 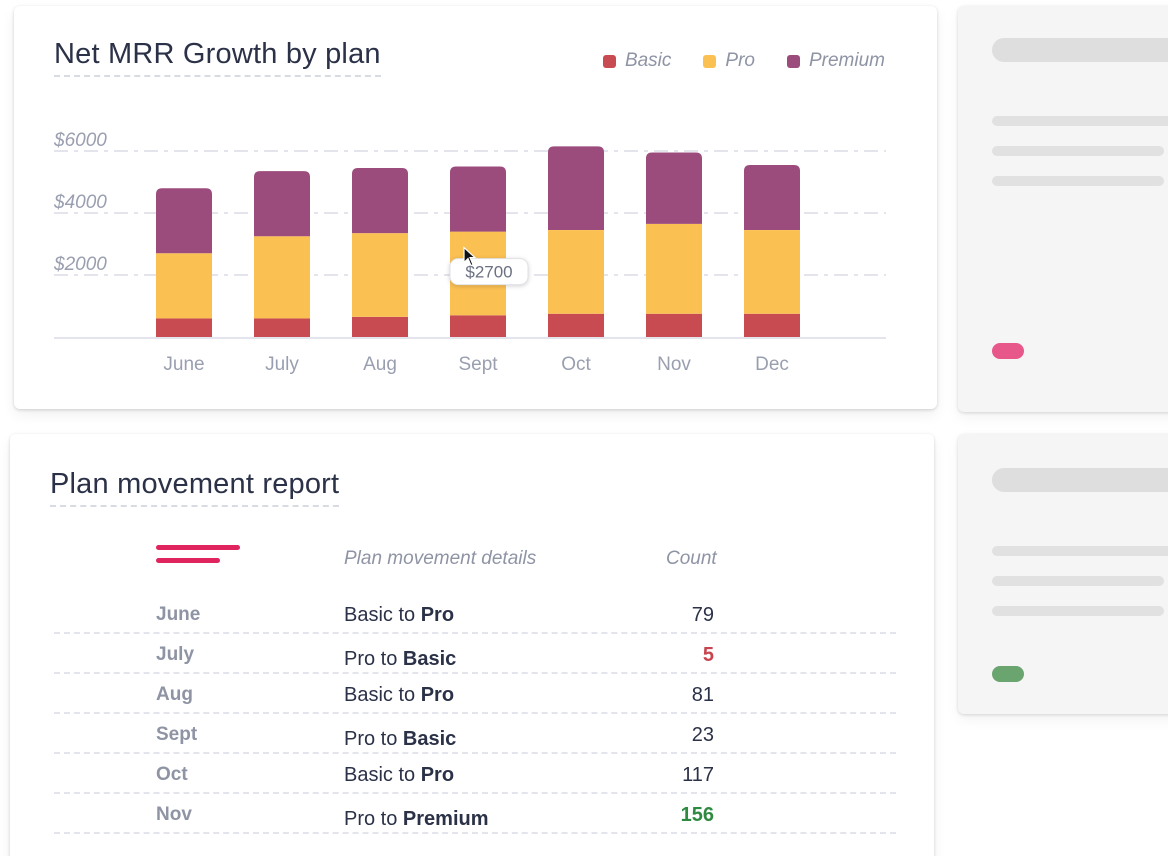 I want to click on table-cell-count: 156, so click(x=697, y=815).